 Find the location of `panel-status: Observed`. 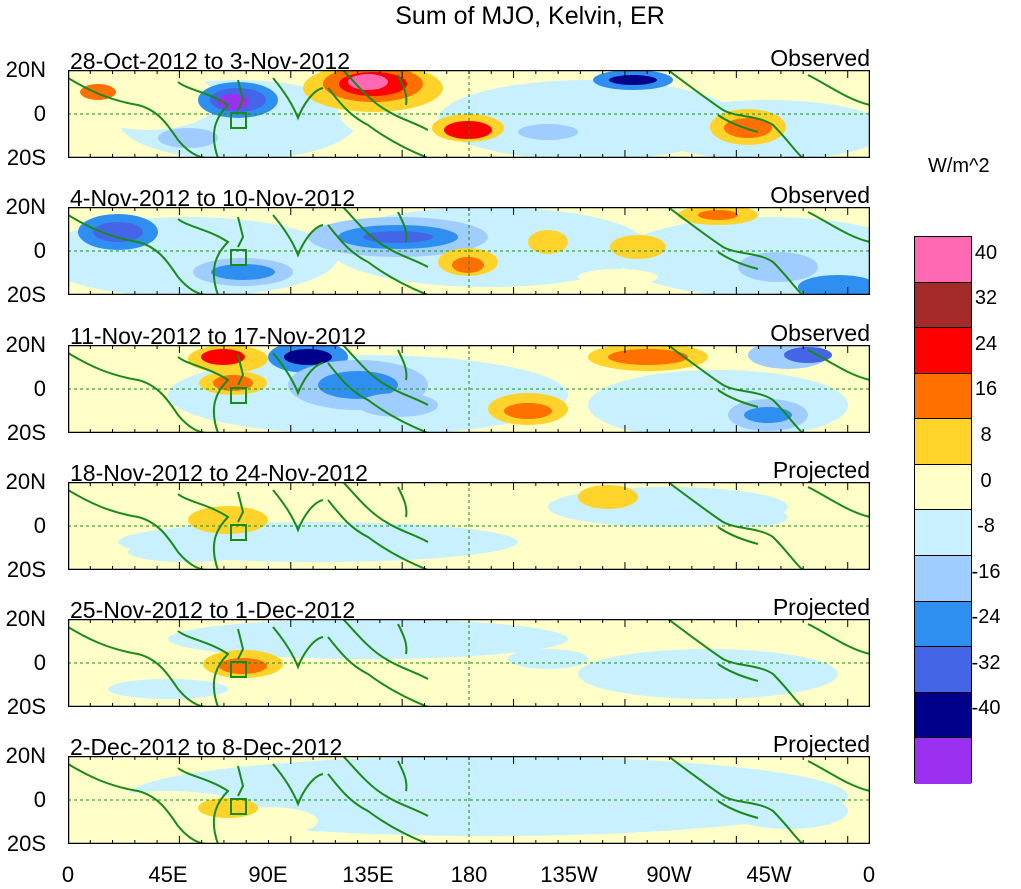

panel-status: Observed is located at coordinates (820, 333).